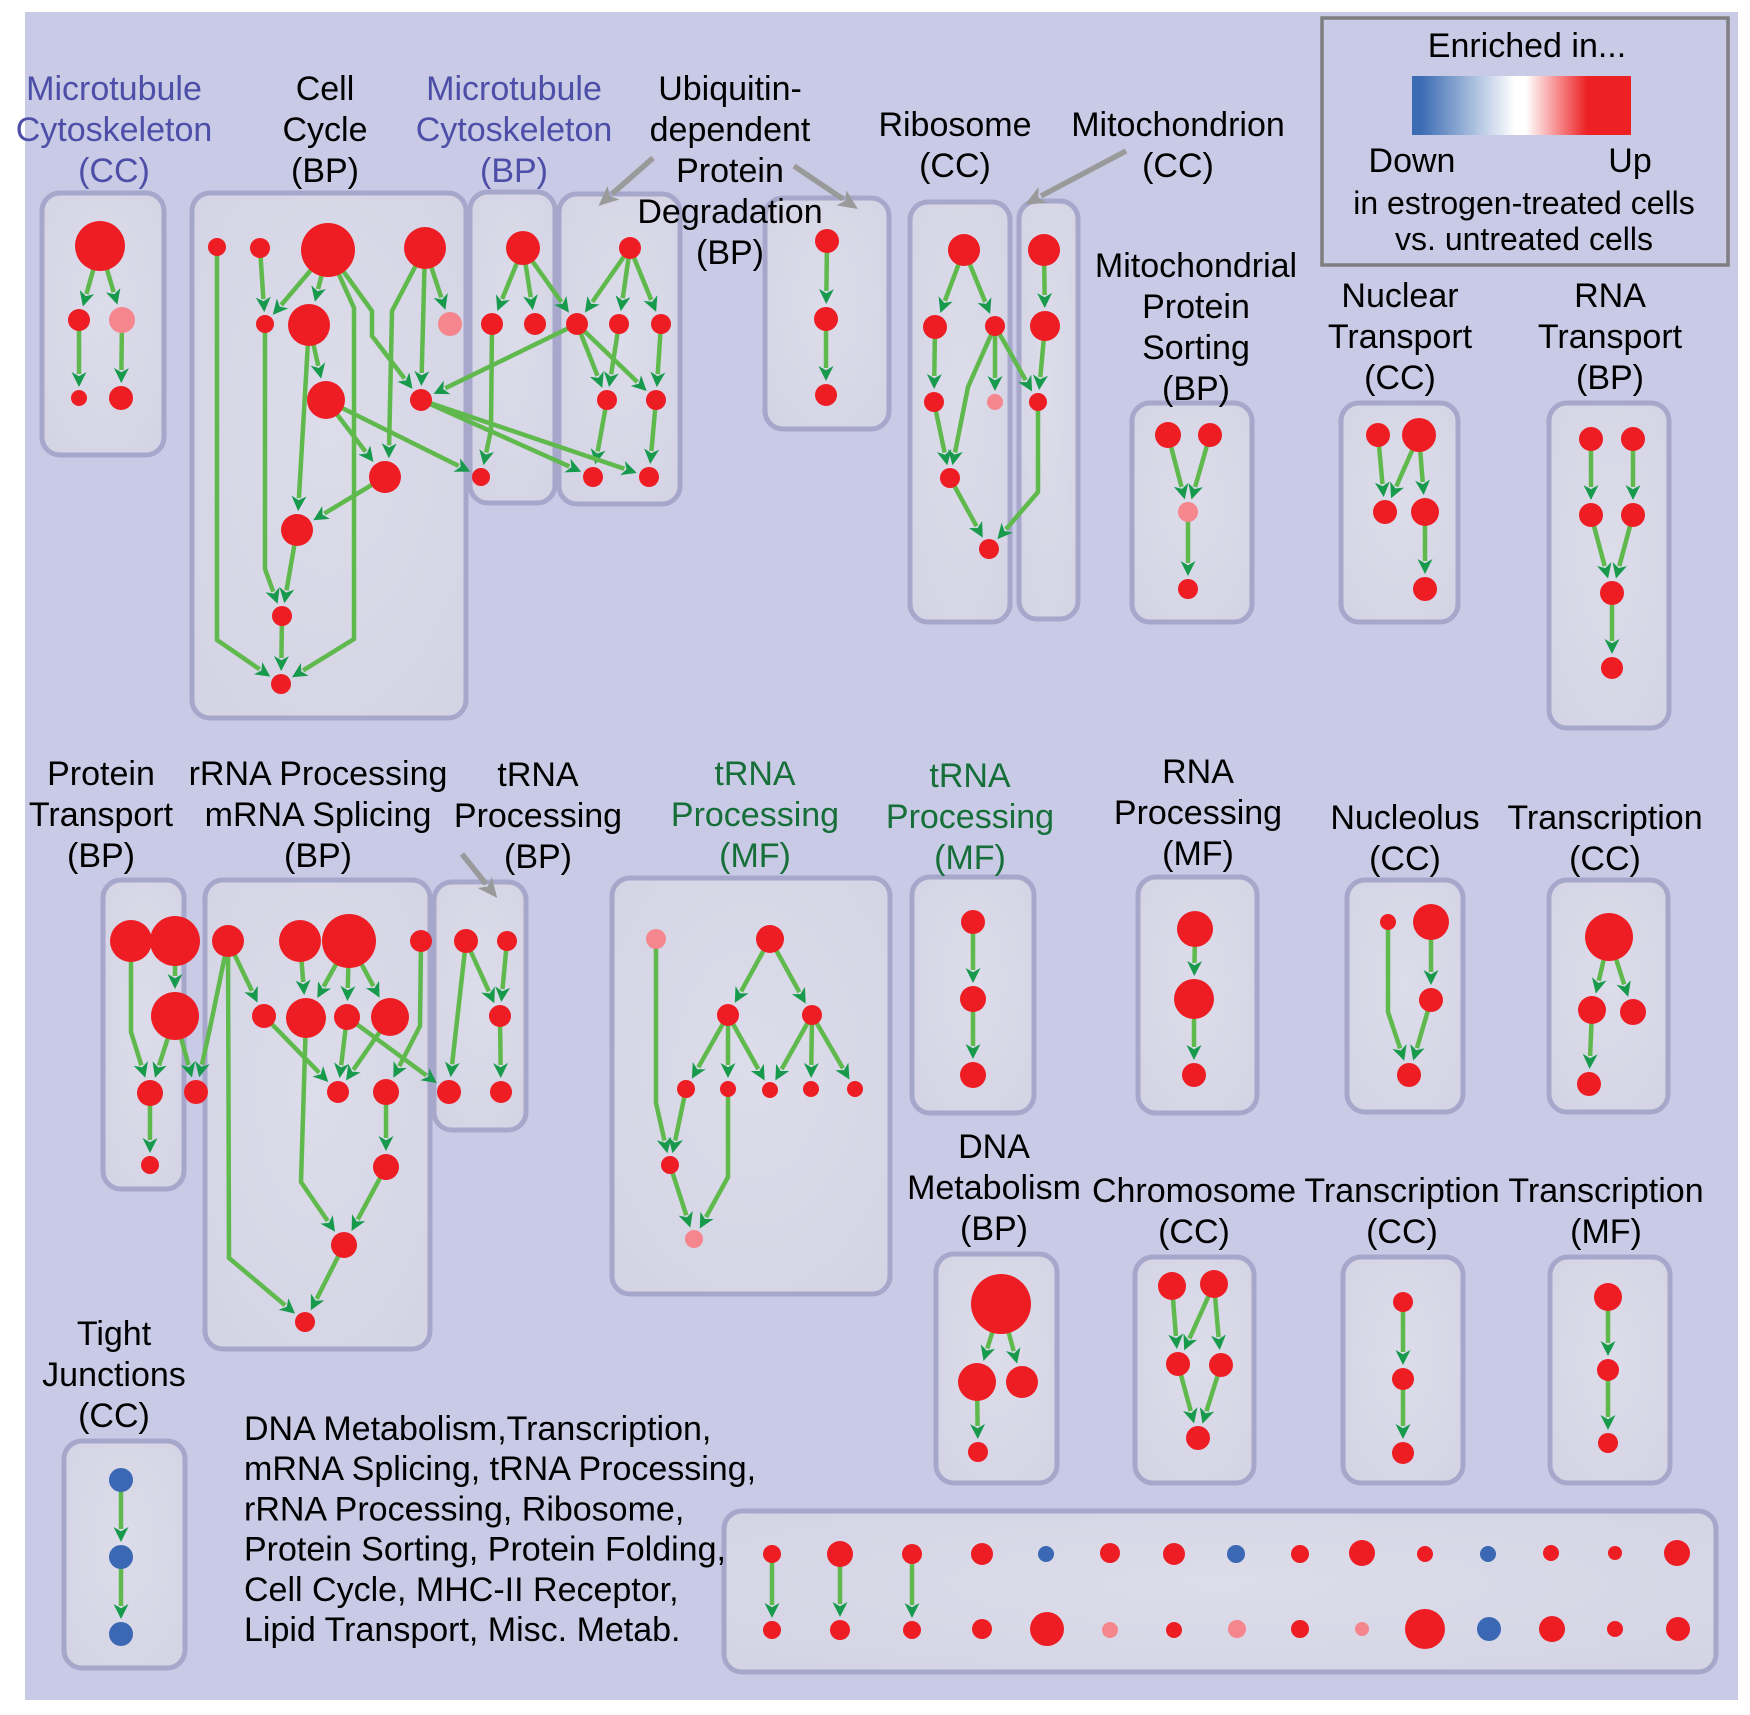 The width and height of the screenshot is (1750, 1715). I want to click on node-w11b, so click(1425, 1629).